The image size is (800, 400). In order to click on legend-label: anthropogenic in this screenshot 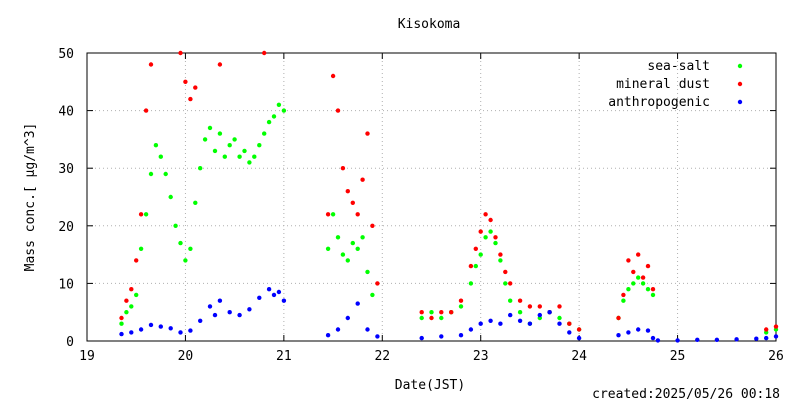, I will do `click(659, 102)`.